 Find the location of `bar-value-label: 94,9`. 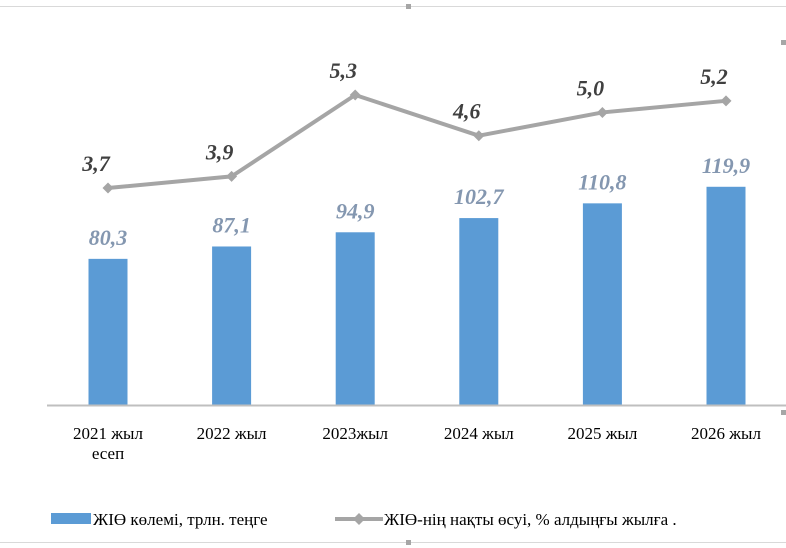

bar-value-label: 94,9 is located at coordinates (355, 210).